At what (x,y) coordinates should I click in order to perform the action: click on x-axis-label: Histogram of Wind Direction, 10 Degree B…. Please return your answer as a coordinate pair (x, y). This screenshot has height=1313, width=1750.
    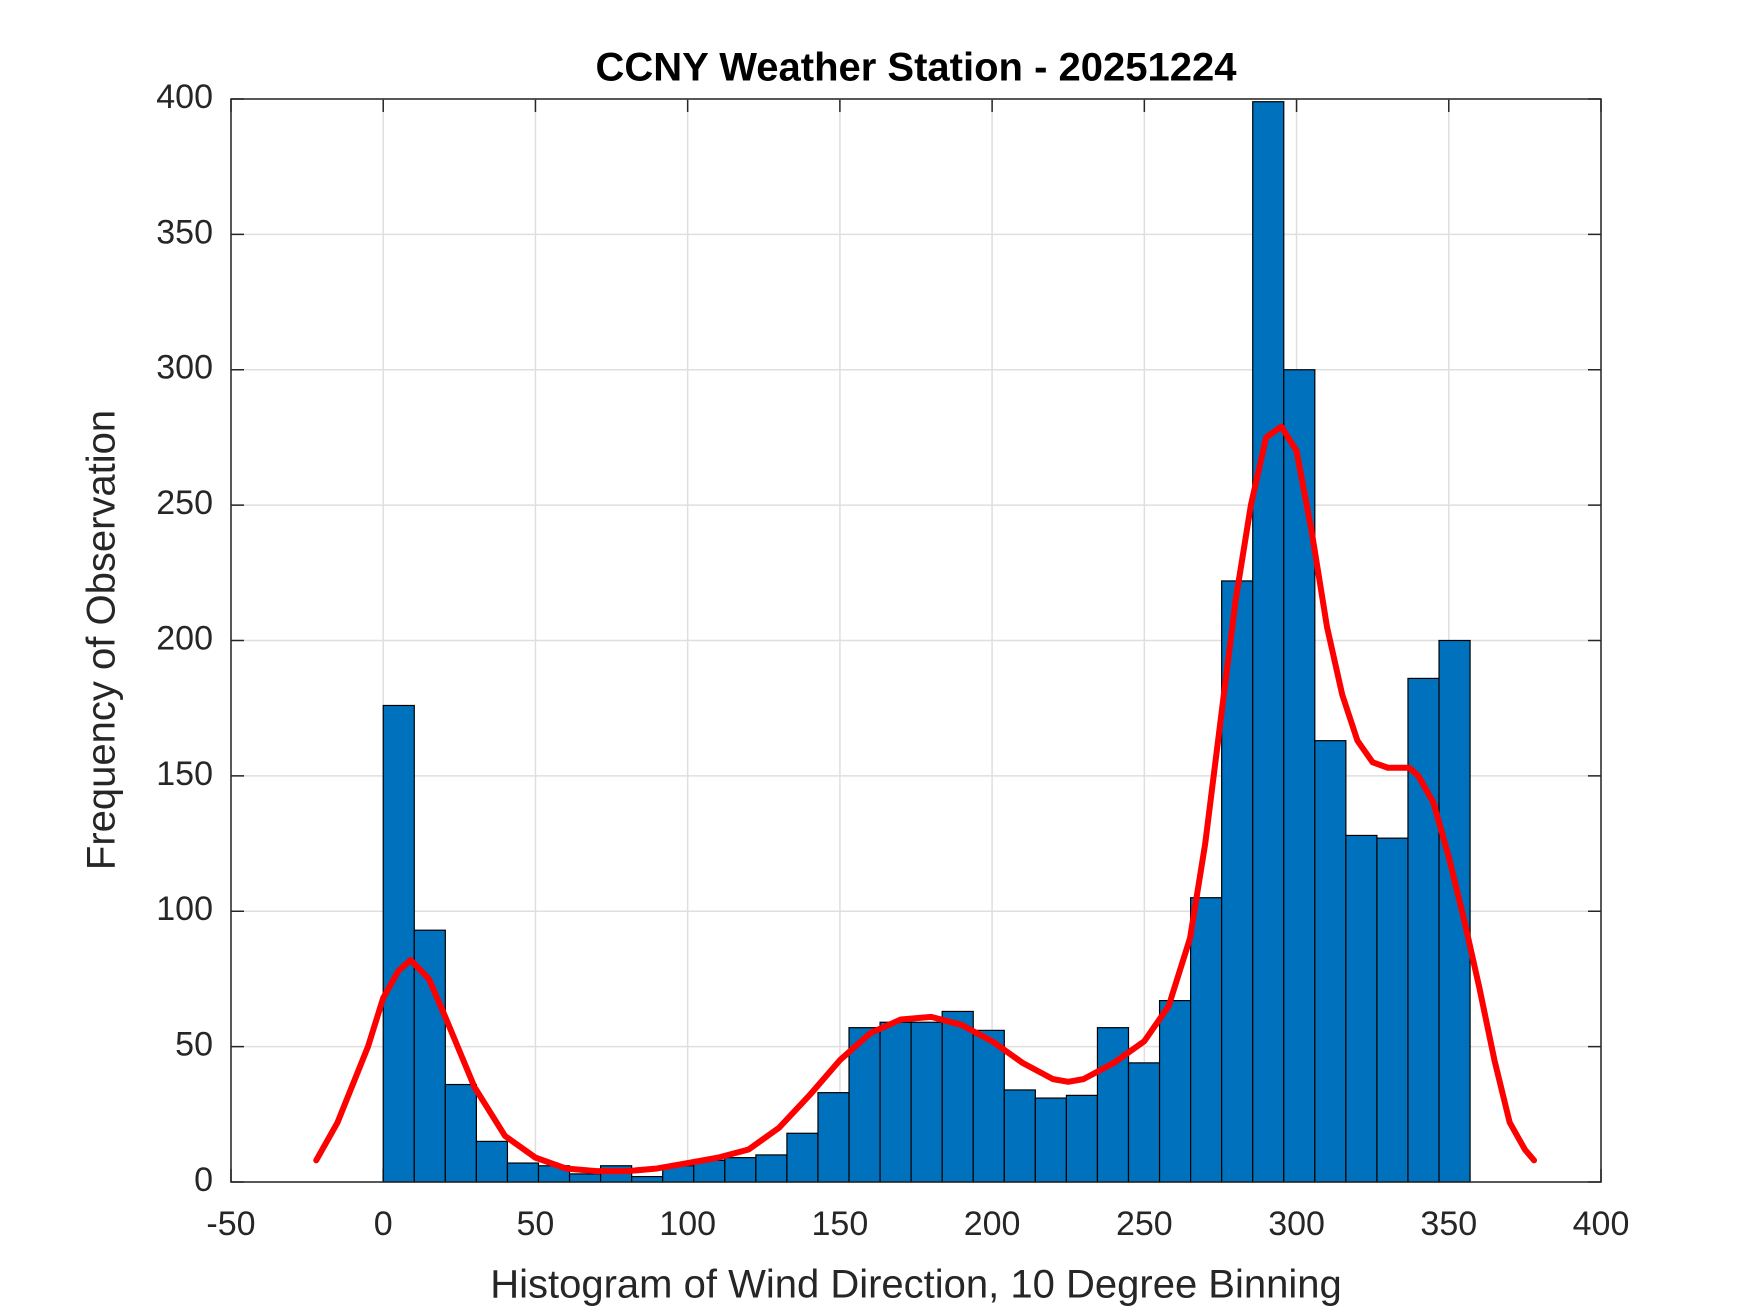
    Looking at the image, I should click on (916, 1285).